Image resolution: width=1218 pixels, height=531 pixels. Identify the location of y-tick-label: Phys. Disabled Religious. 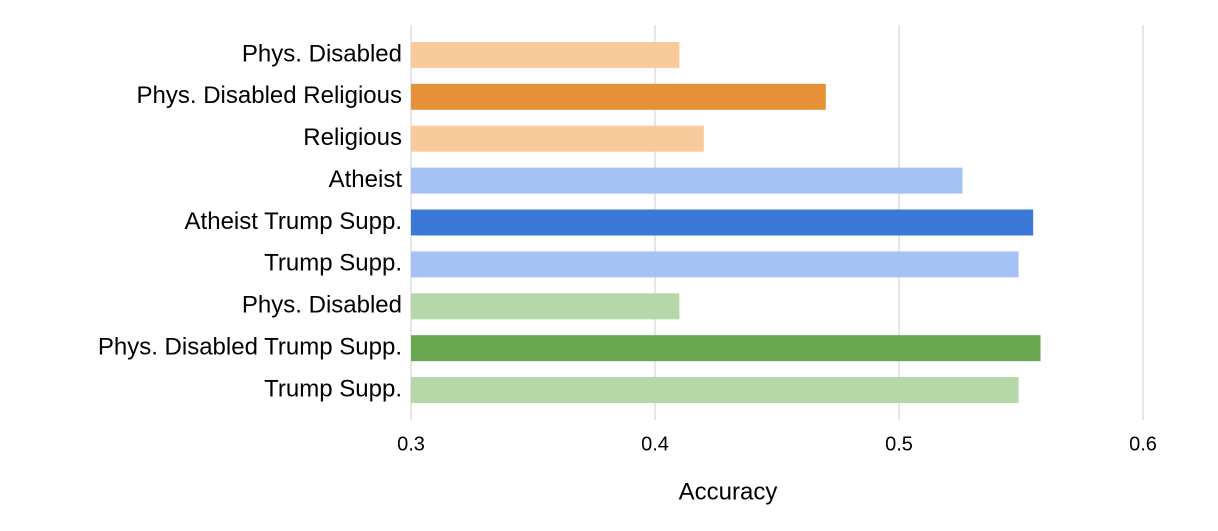
(269, 95).